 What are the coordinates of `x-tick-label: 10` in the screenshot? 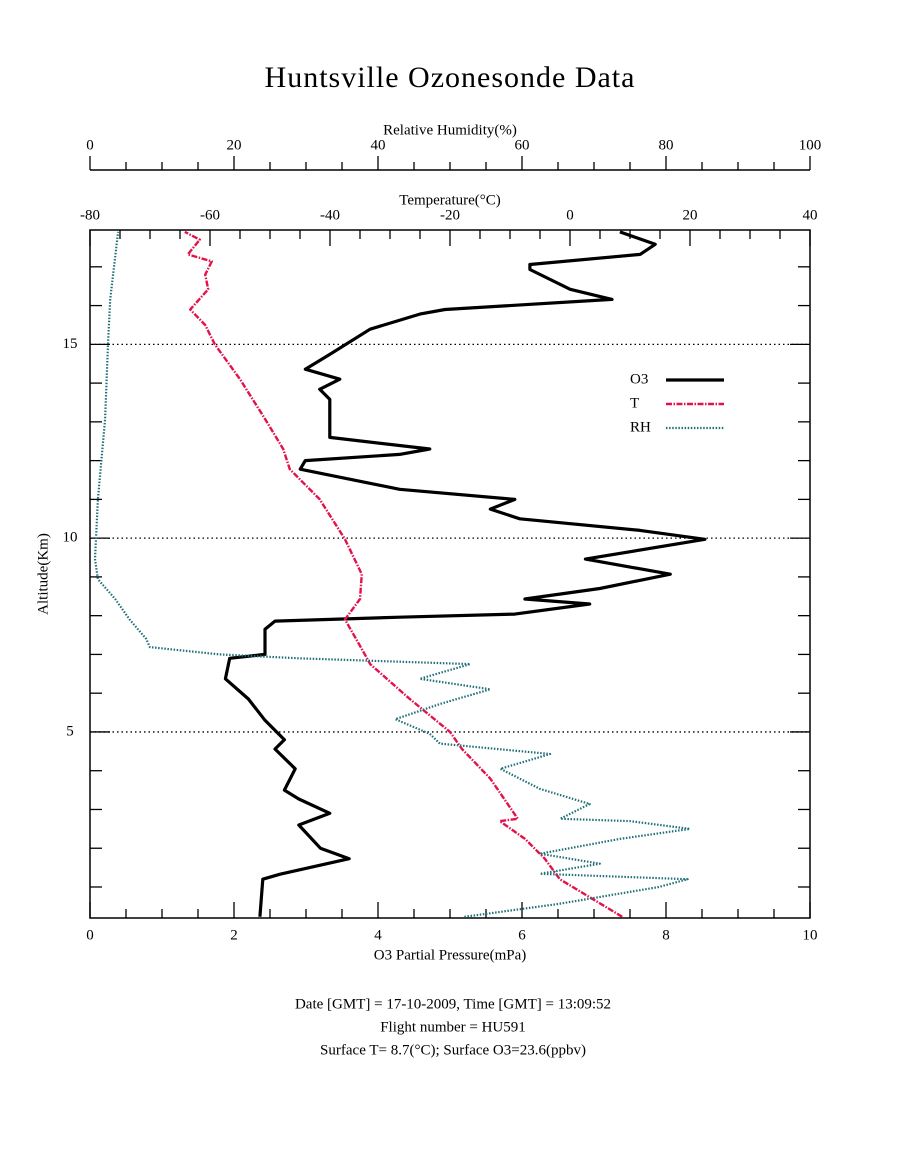 It's located at (810, 935).